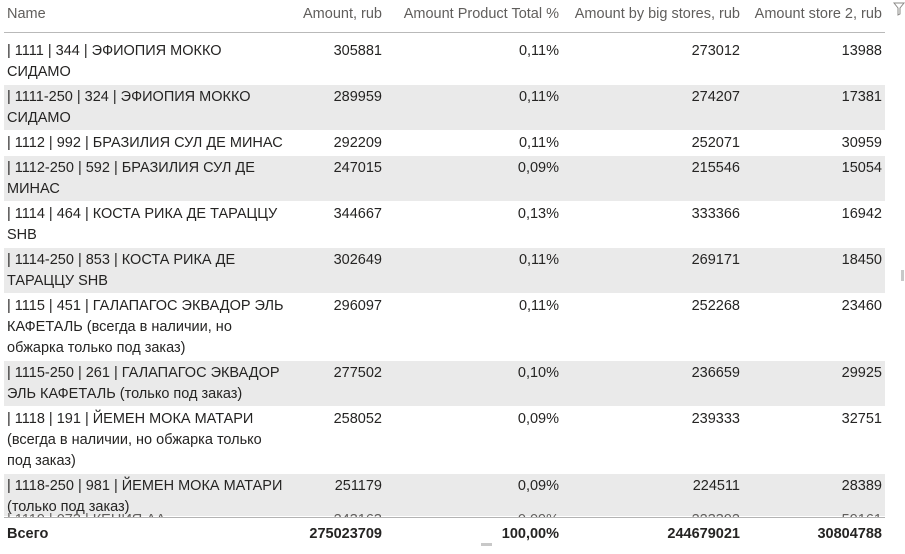 This screenshot has width=905, height=554. What do you see at coordinates (146, 224) in the screenshot?
I see `cell-name: | 1114 | 464 | КОСТА РИКА ДЕ ТАРАЦЦУ SHB` at bounding box center [146, 224].